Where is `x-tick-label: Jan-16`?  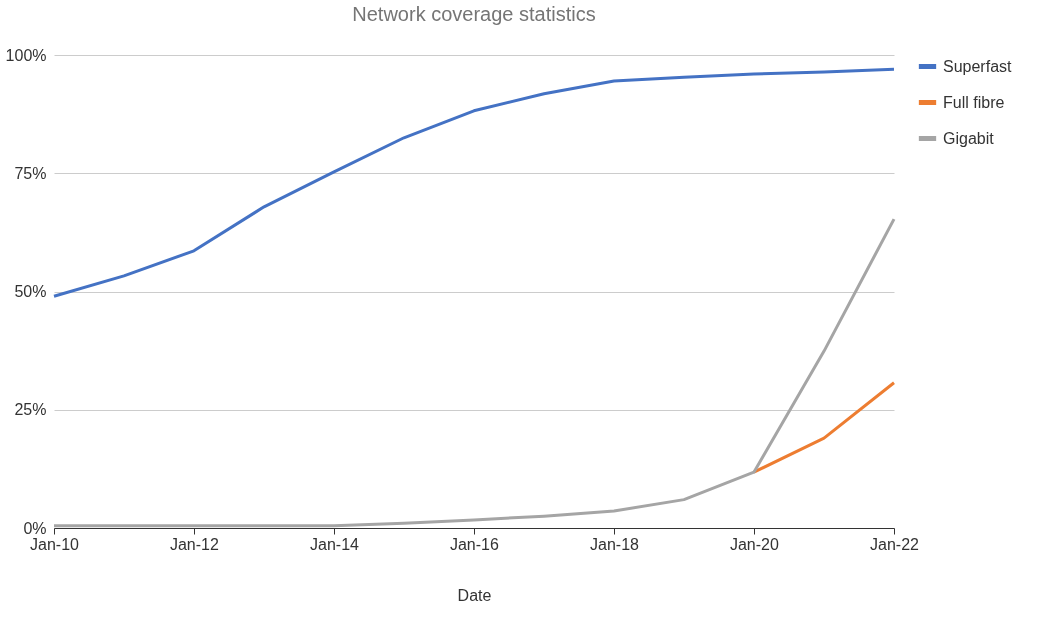
x-tick-label: Jan-16 is located at coordinates (474, 544).